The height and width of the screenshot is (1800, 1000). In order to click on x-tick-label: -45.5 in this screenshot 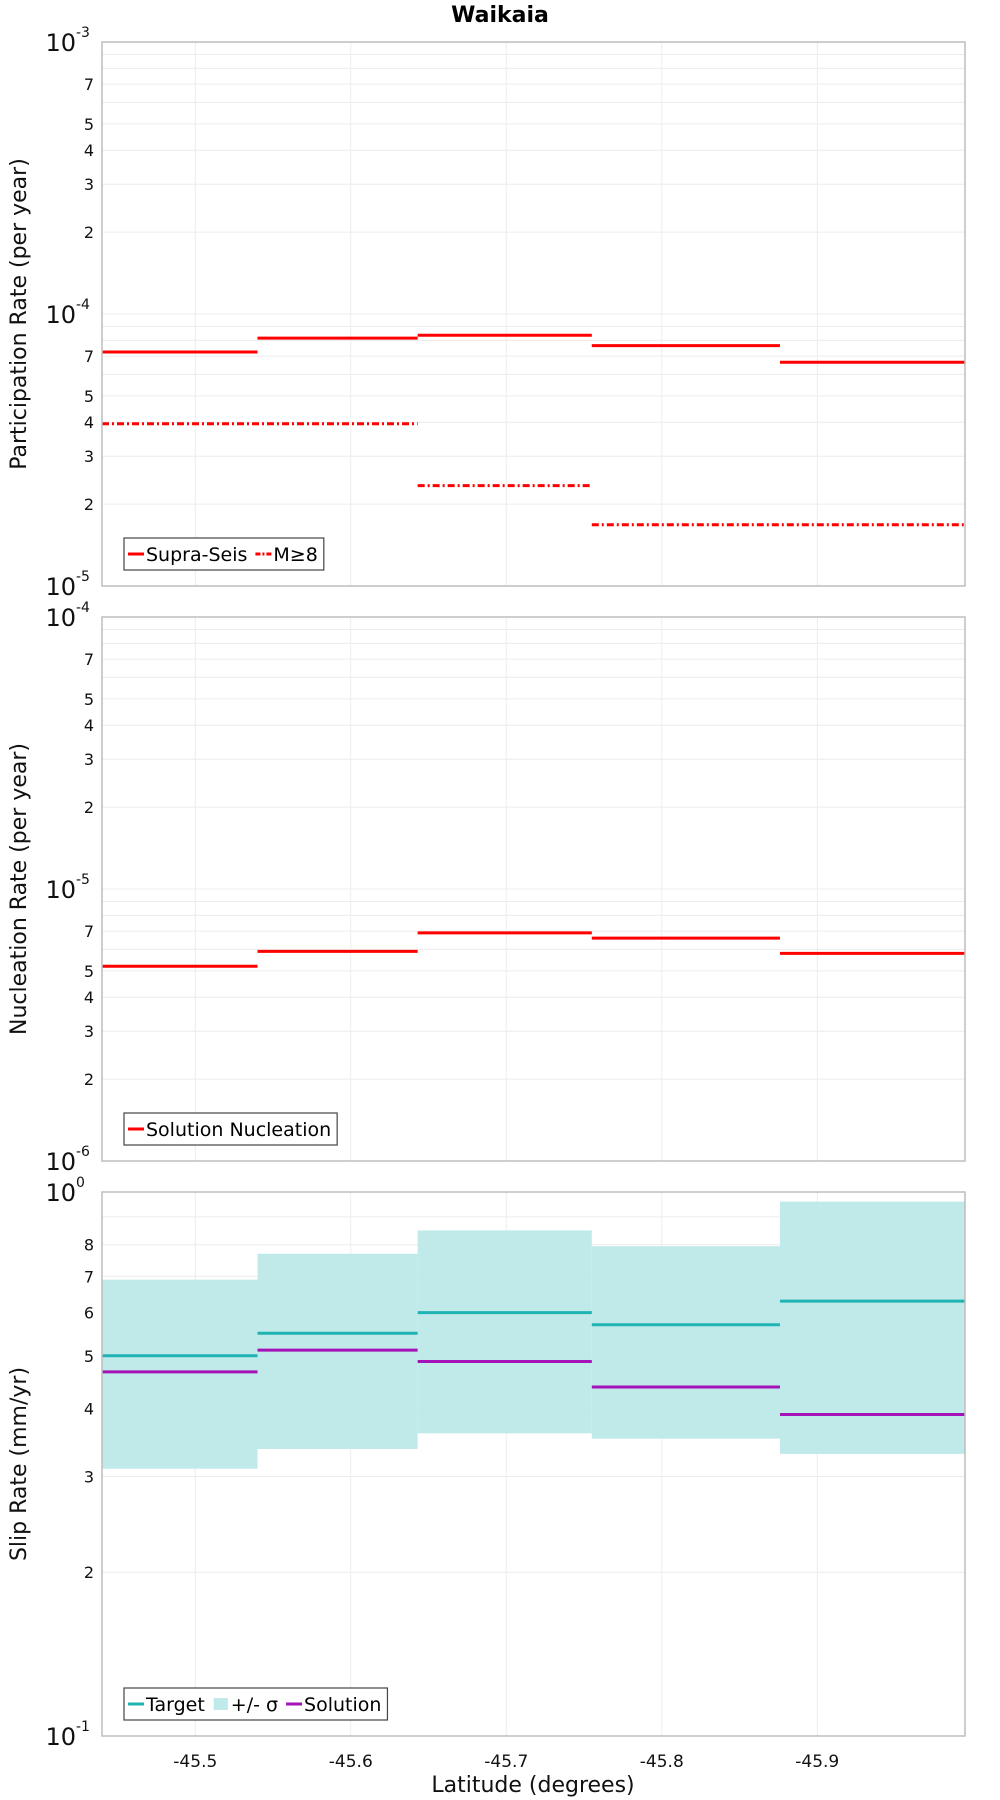, I will do `click(195, 1762)`.